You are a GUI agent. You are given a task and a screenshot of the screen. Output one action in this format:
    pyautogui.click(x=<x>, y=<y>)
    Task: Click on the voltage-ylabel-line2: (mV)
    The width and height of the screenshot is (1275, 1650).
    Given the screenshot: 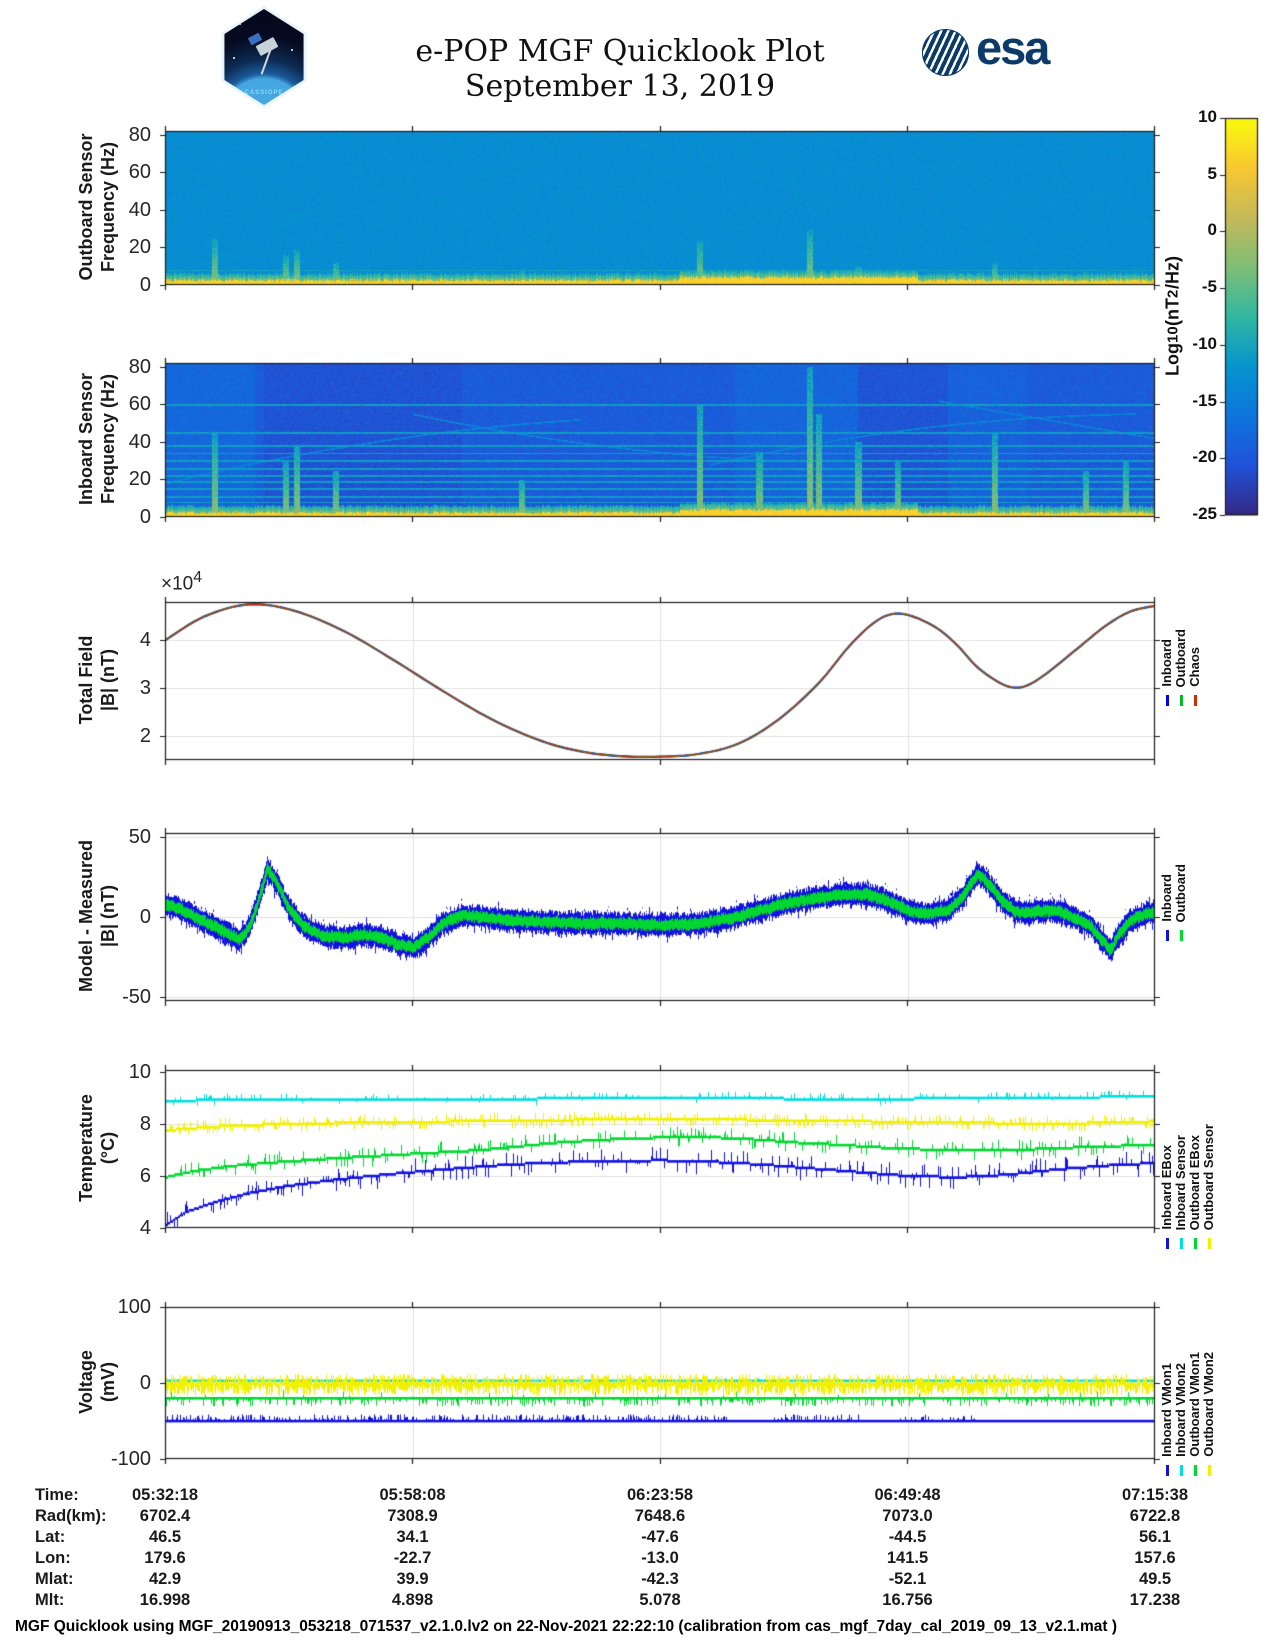 What is the action you would take?
    pyautogui.click(x=108, y=1382)
    